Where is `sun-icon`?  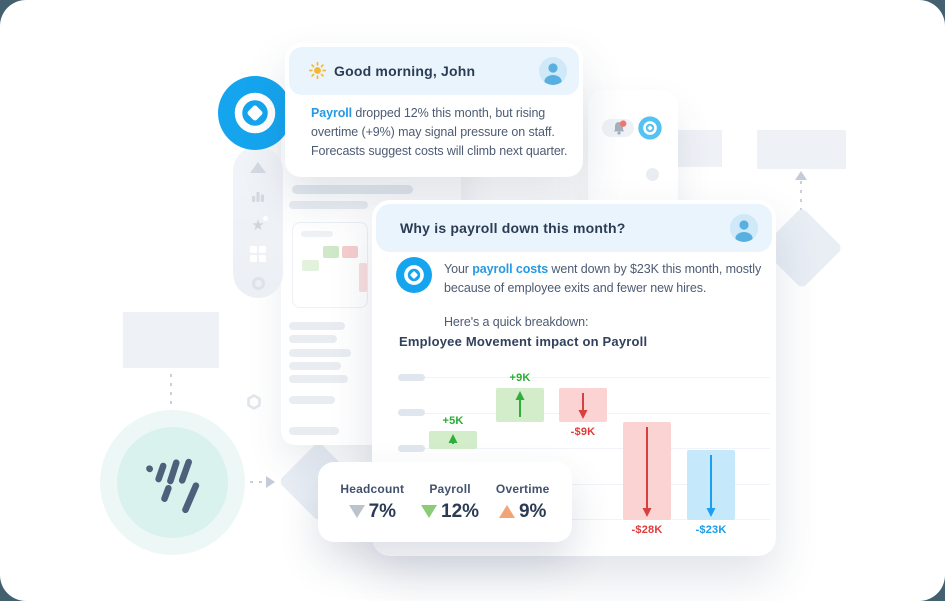 sun-icon is located at coordinates (317, 72).